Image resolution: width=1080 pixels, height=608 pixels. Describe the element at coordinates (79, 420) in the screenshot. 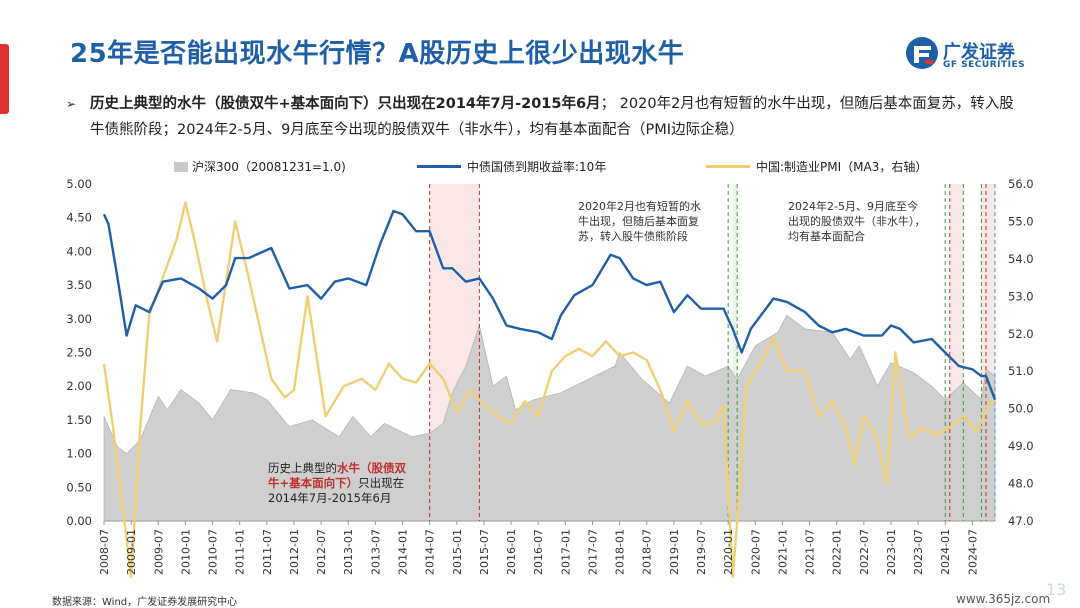

I see `y-left-tick-label-3: 1.50` at that location.